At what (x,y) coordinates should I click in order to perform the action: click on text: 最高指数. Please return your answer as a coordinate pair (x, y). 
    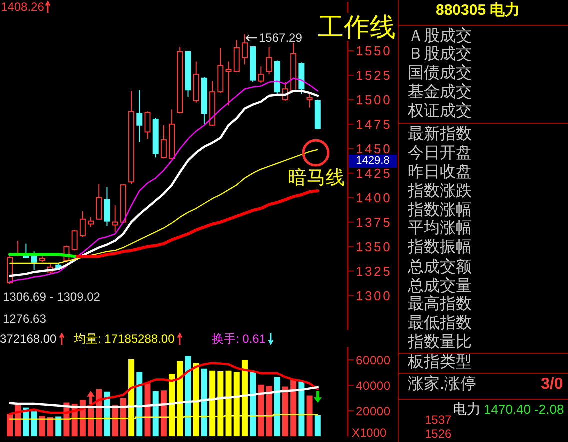
    Looking at the image, I should click on (440, 304).